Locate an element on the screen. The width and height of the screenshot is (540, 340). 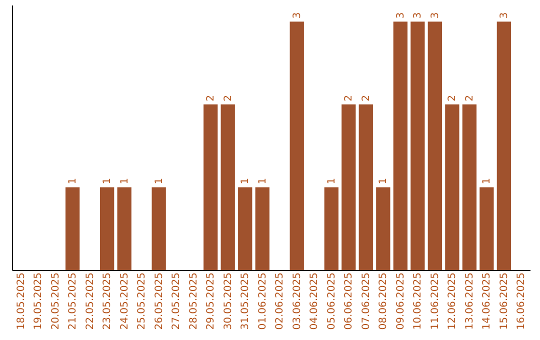
x-tick-label: 12.06.2025 is located at coordinates (452, 301).